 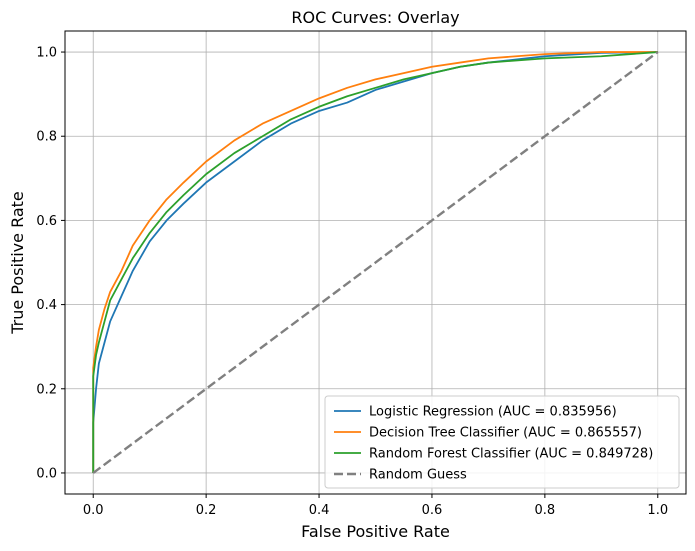 I want to click on y-tick-label: 0.4, so click(x=46, y=305).